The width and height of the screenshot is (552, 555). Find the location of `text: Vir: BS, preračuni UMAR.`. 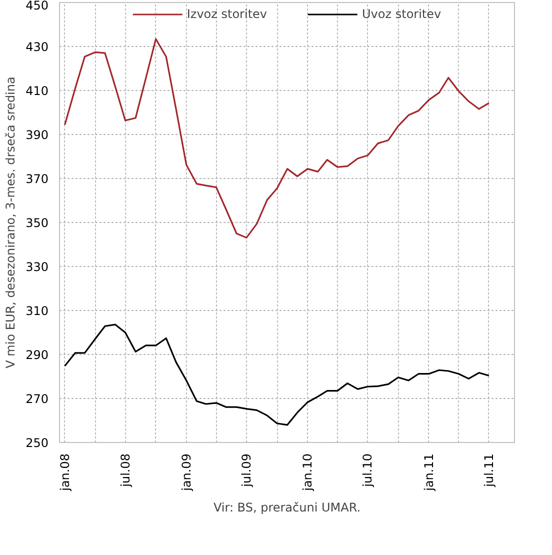

text: Vir: BS, preračuni UMAR. is located at coordinates (287, 507).